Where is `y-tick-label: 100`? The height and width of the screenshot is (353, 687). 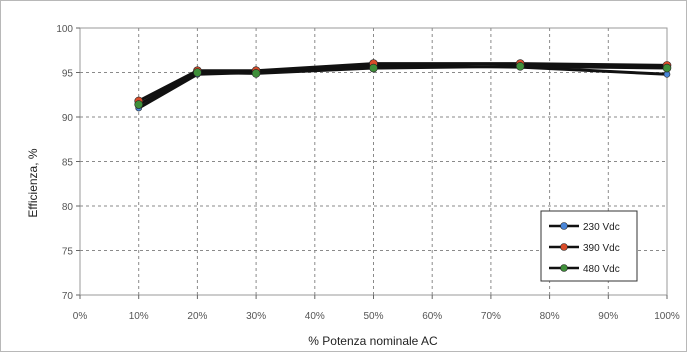 y-tick-label: 100 is located at coordinates (64, 29).